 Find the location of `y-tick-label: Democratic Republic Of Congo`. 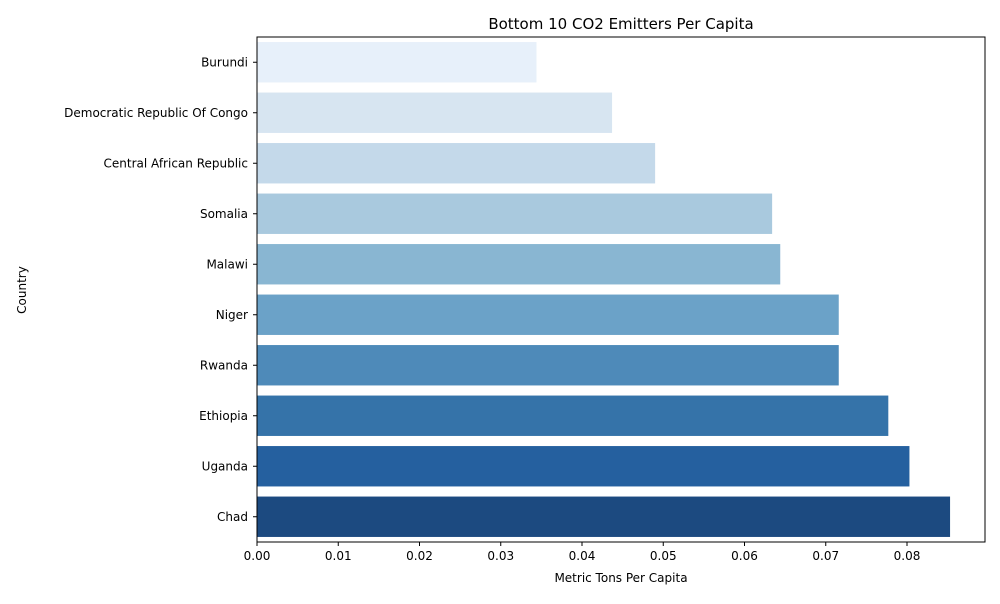

y-tick-label: Democratic Republic Of Congo is located at coordinates (156, 113).